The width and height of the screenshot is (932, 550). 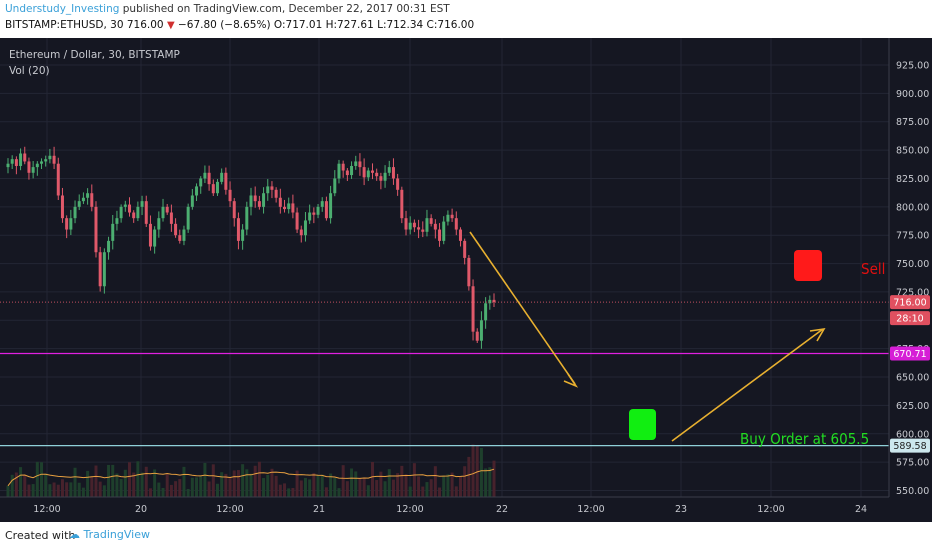 What do you see at coordinates (910, 318) in the screenshot?
I see `price-badge` at bounding box center [910, 318].